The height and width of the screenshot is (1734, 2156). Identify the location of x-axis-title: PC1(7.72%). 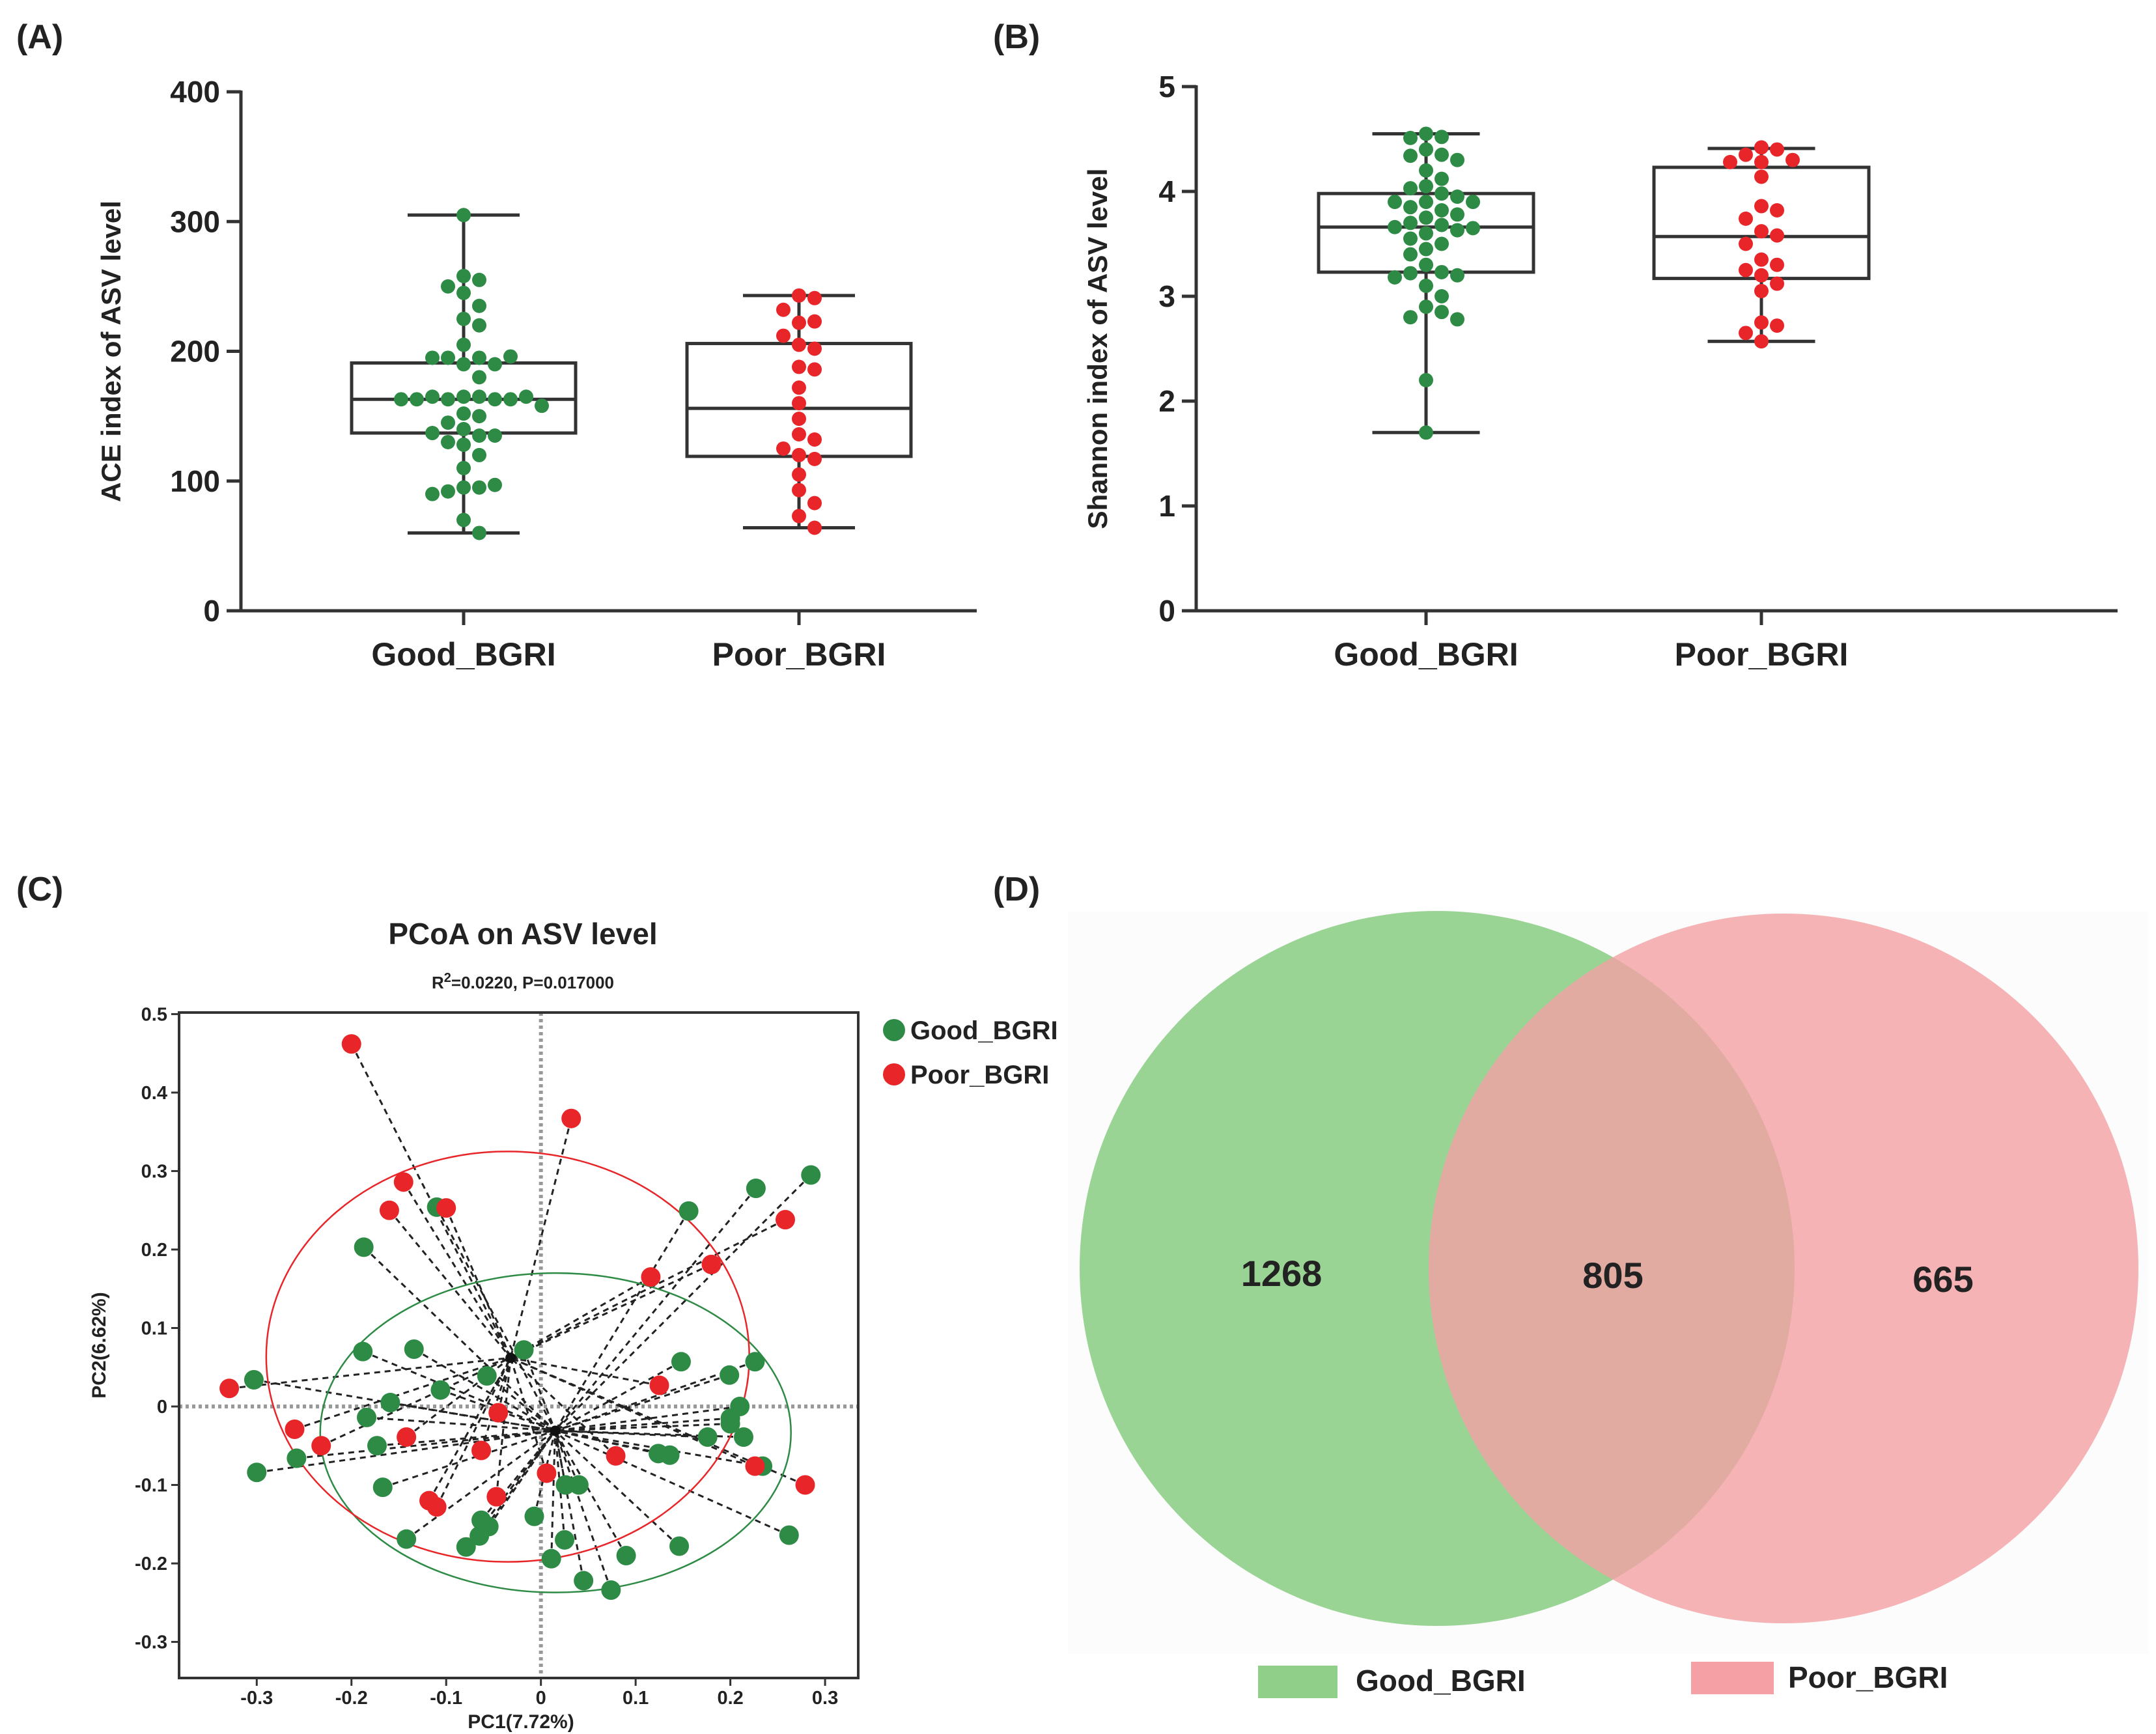
(521, 1722).